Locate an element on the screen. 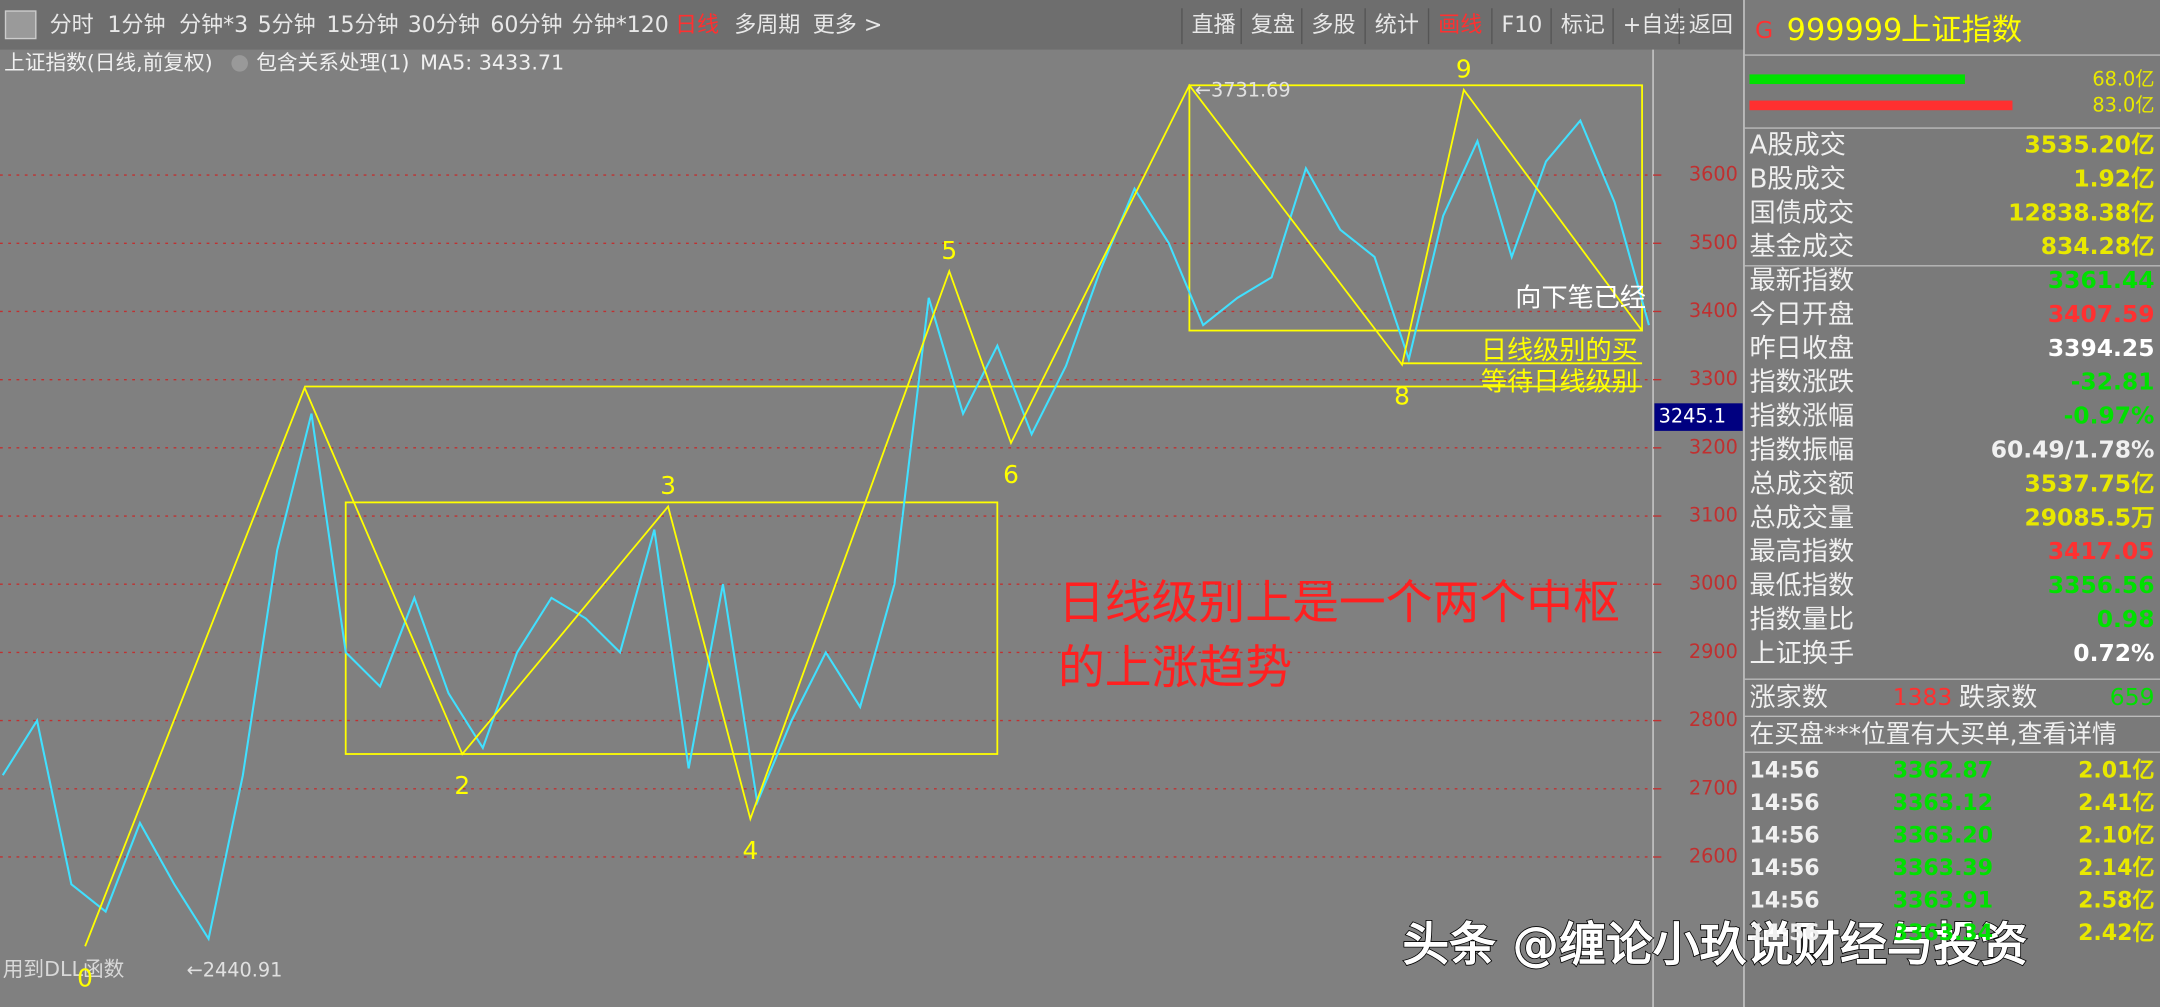  volume-label: 68.0亿 is located at coordinates (2123, 78).